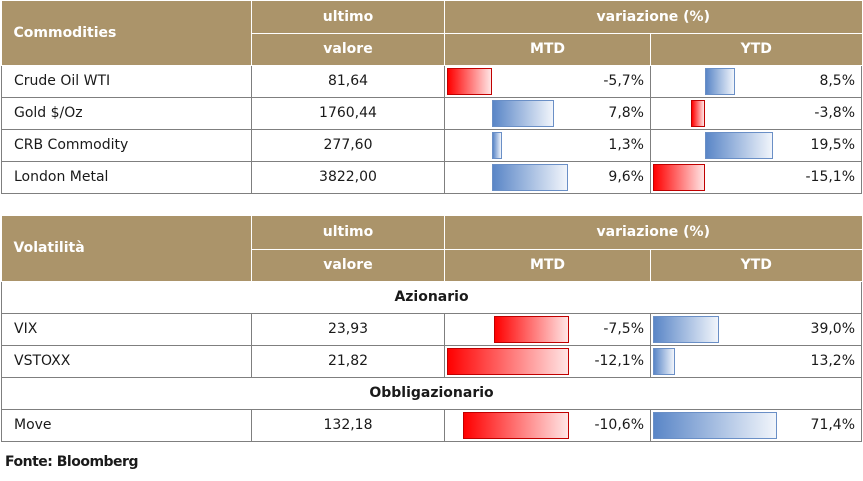 The width and height of the screenshot is (863, 481). Describe the element at coordinates (830, 177) in the screenshot. I see `ytd-value: -15,1%` at that location.